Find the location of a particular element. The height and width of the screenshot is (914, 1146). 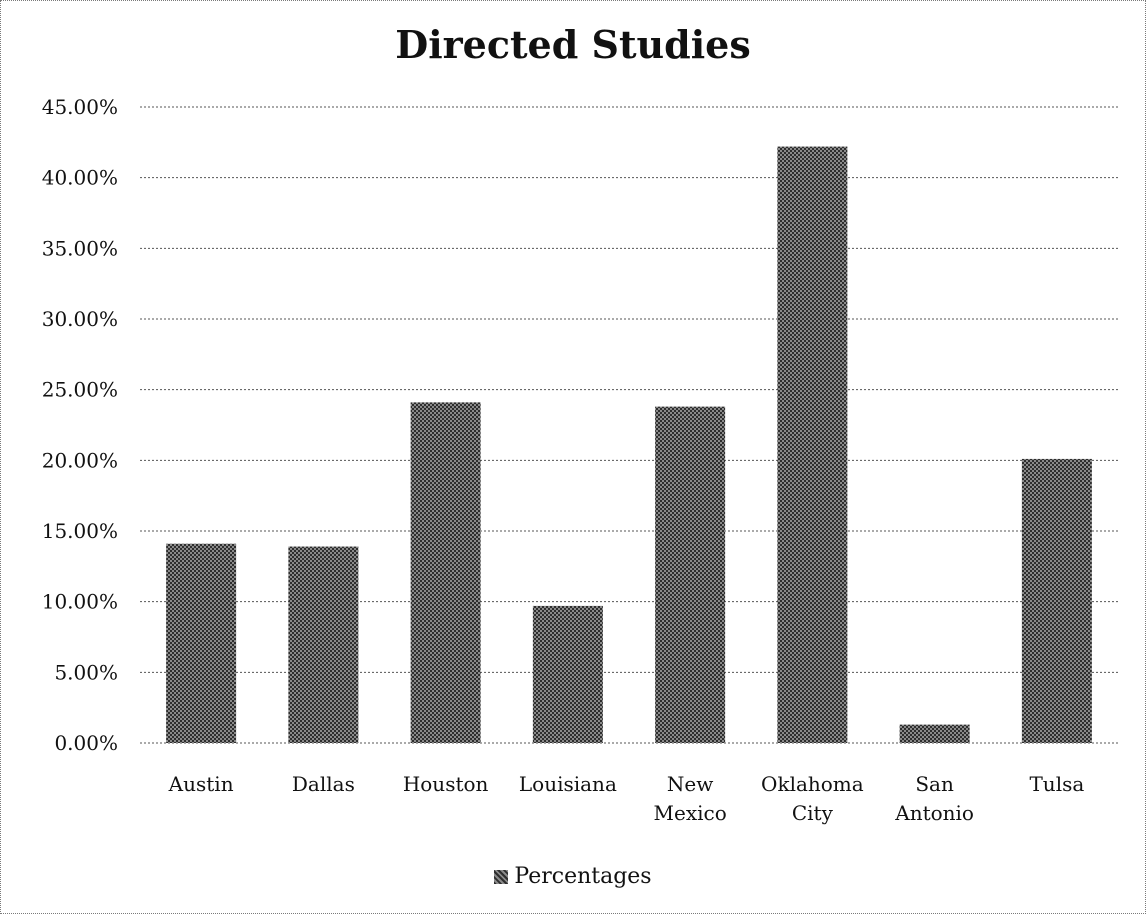

y-tick-label: 40.00% is located at coordinates (80, 178).